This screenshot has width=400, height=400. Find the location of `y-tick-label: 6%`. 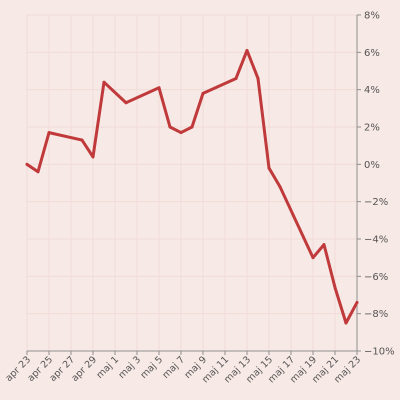

y-tick-label: 6% is located at coordinates (372, 53).